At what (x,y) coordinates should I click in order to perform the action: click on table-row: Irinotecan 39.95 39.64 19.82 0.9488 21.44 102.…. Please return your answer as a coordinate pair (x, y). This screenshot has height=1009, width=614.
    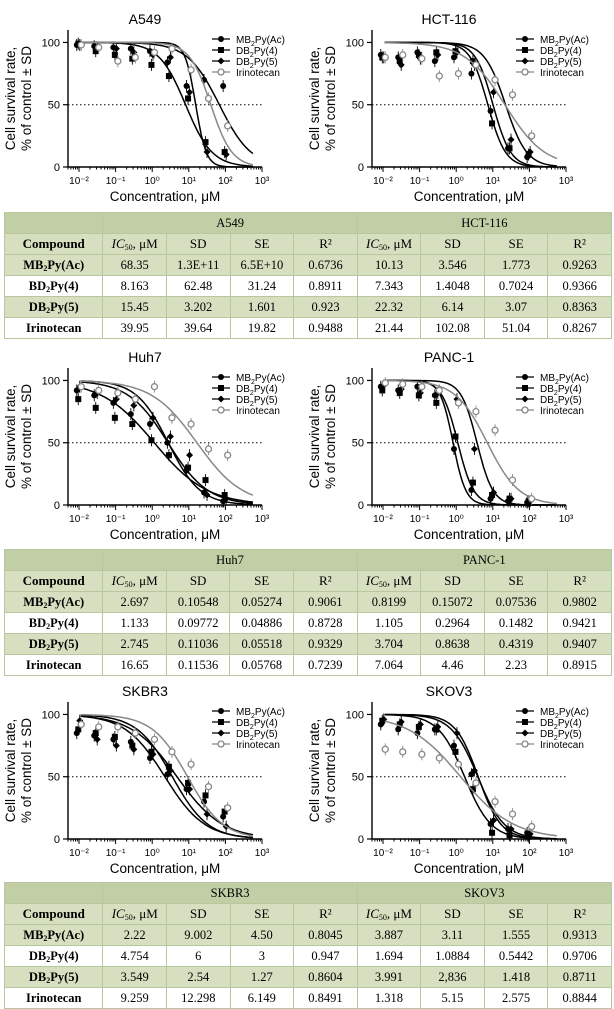
    Looking at the image, I should click on (307, 328).